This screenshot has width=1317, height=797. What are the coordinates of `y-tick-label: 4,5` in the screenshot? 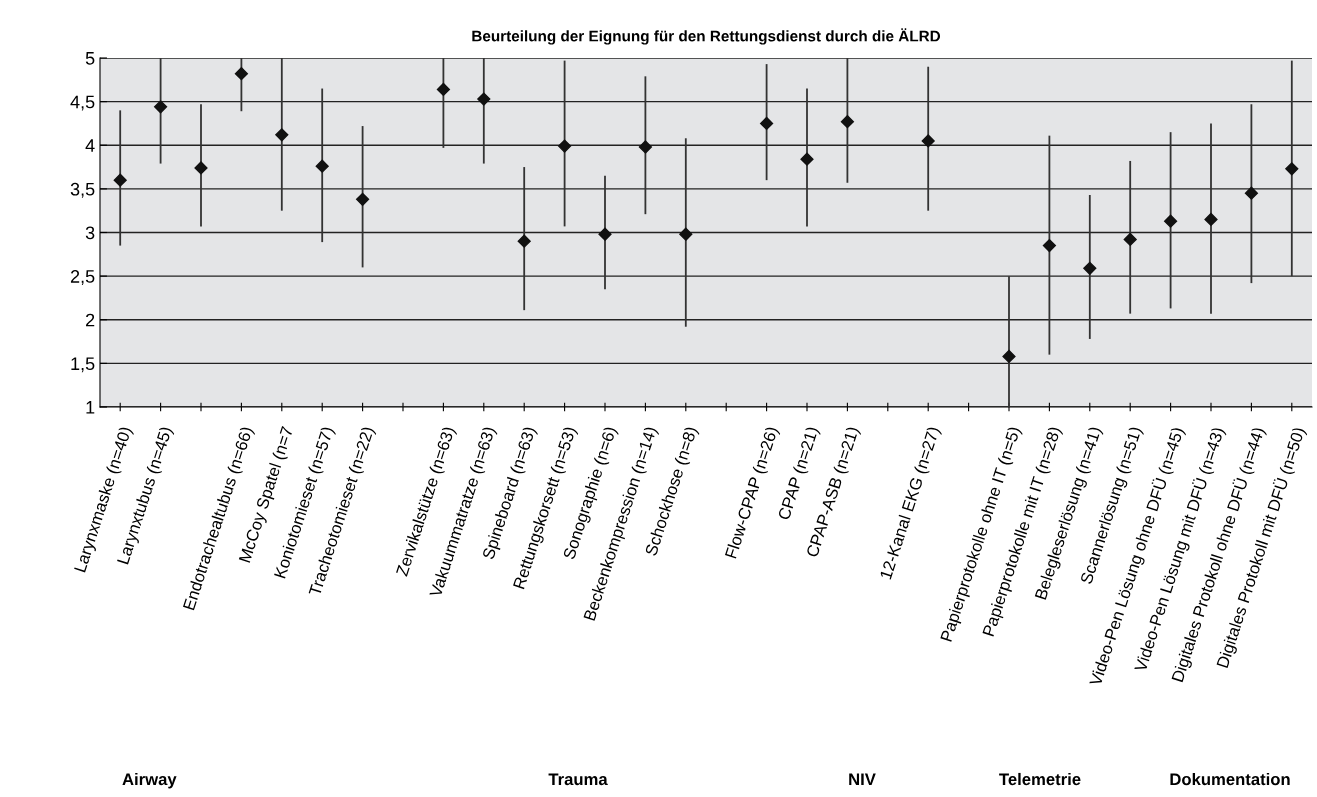 It's located at (82, 103).